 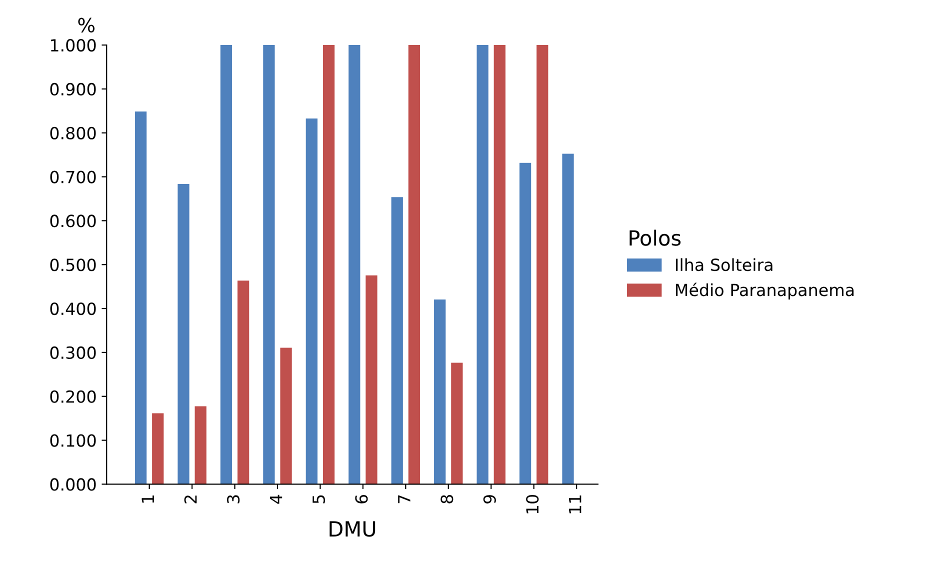 What do you see at coordinates (361, 499) in the screenshot?
I see `x-tick-label: 6` at bounding box center [361, 499].